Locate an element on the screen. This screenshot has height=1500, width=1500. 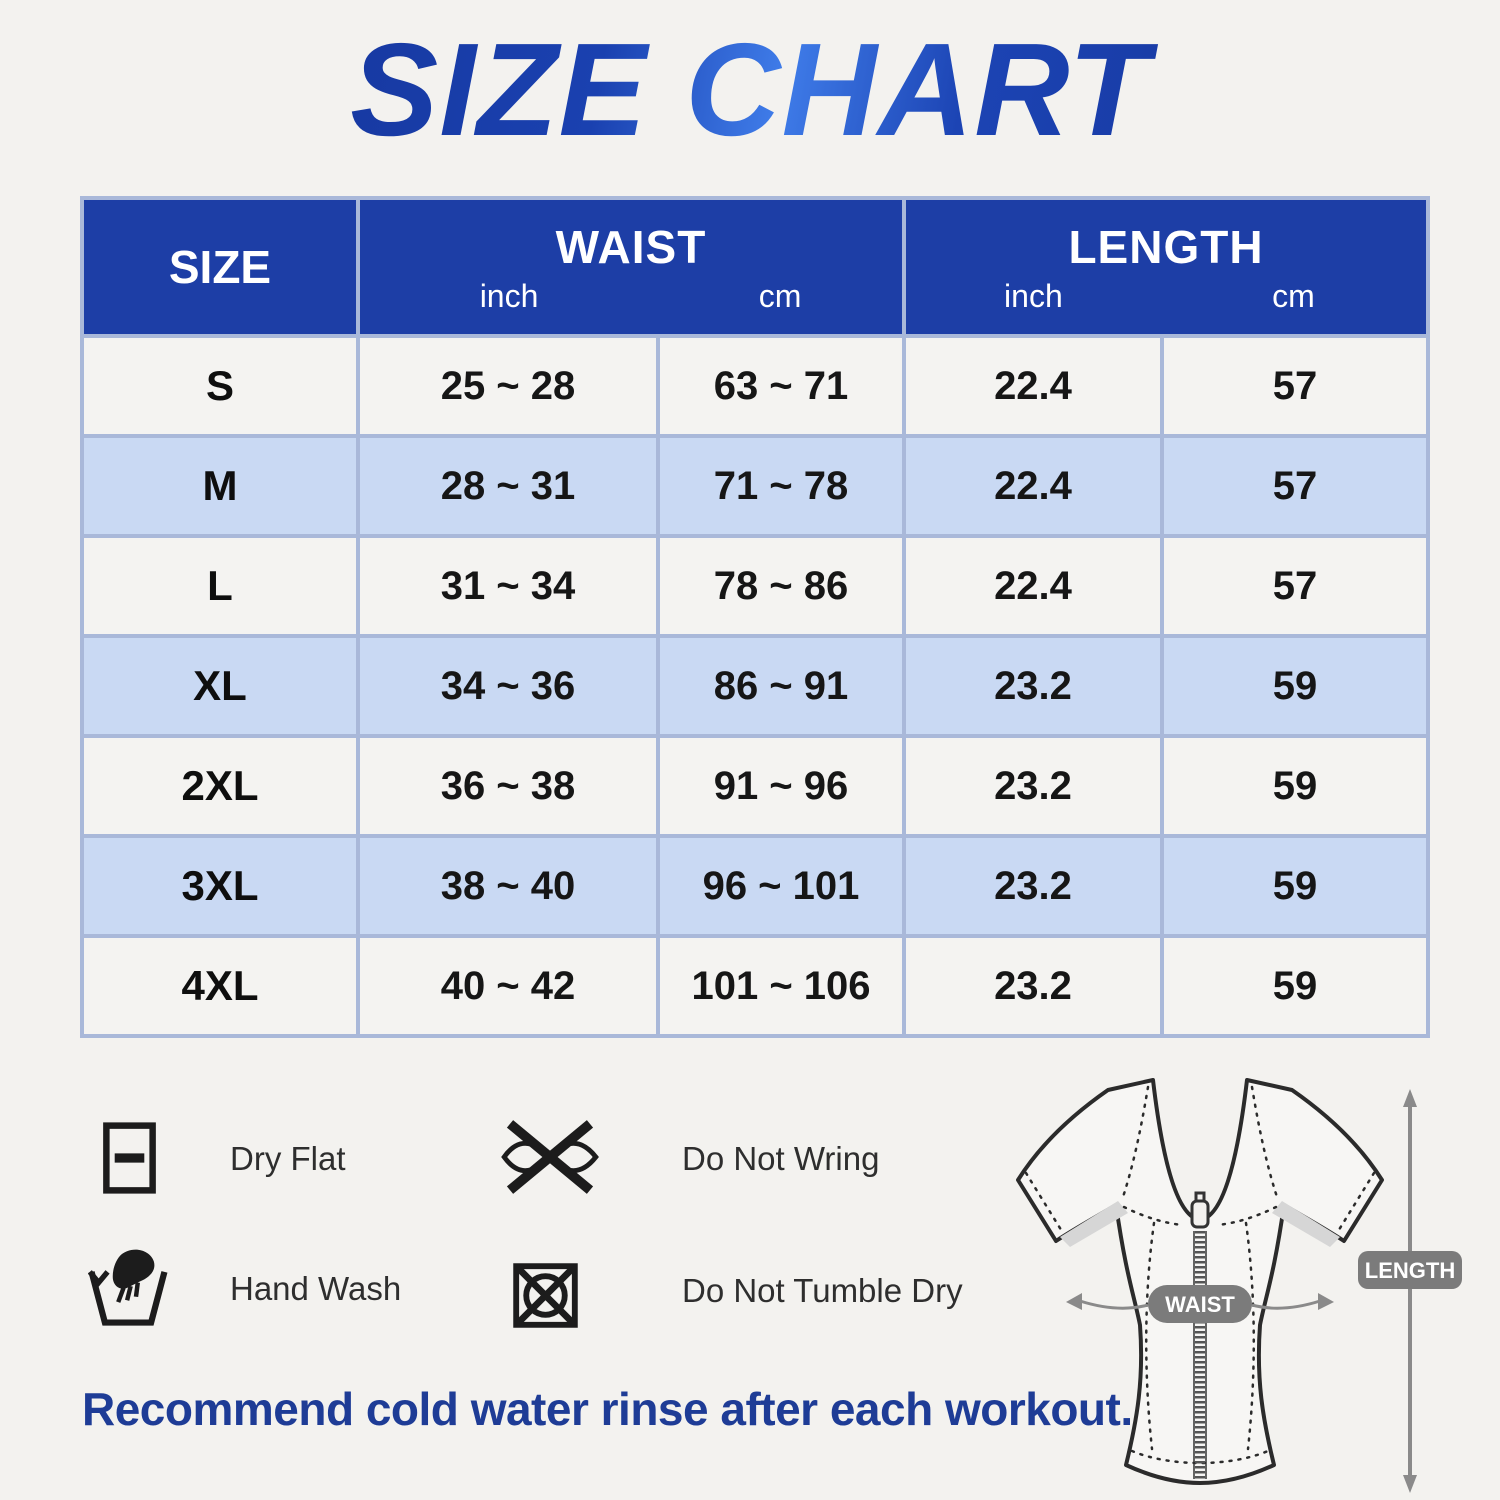
header-length-label: LENGTH is located at coordinates (1166, 246).